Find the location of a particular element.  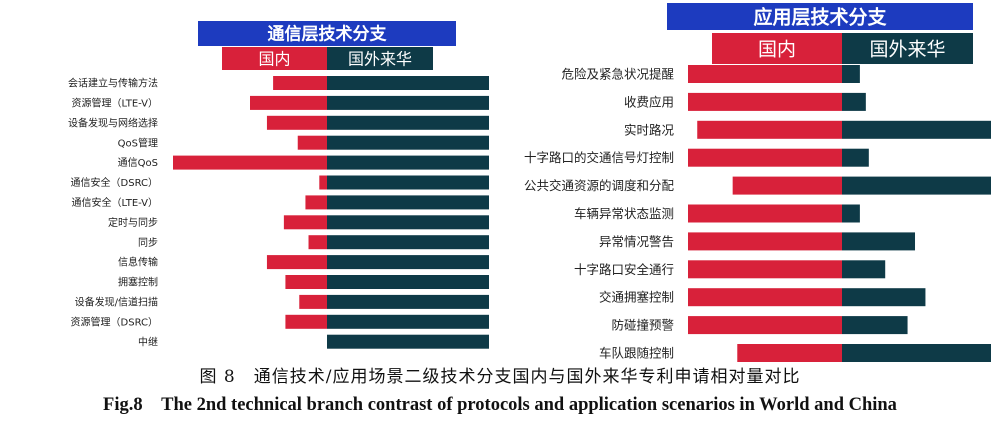

app-legend-domestic-label: 国内 is located at coordinates (777, 49).